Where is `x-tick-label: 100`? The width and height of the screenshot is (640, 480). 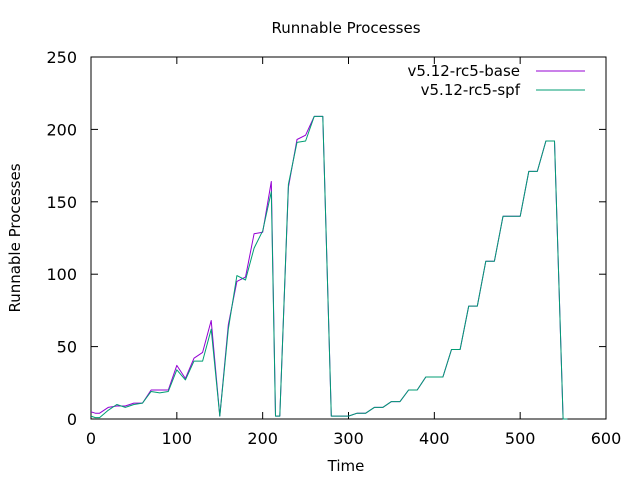 x-tick-label: 100 is located at coordinates (177, 438).